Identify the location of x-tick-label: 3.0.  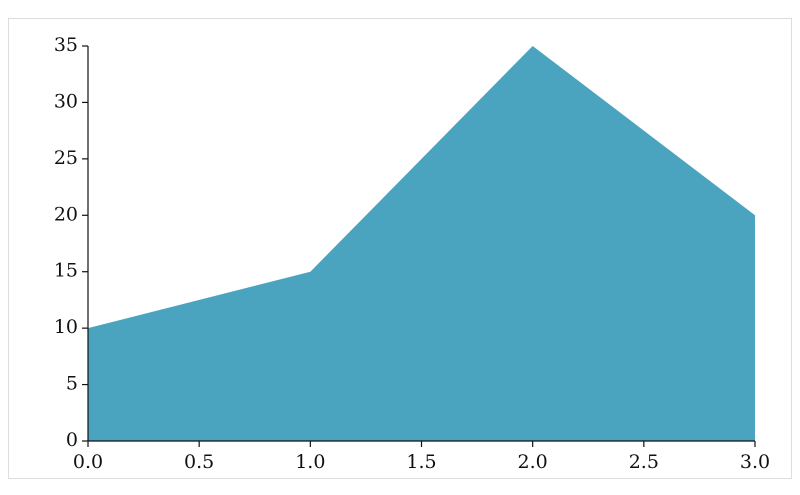
(755, 462).